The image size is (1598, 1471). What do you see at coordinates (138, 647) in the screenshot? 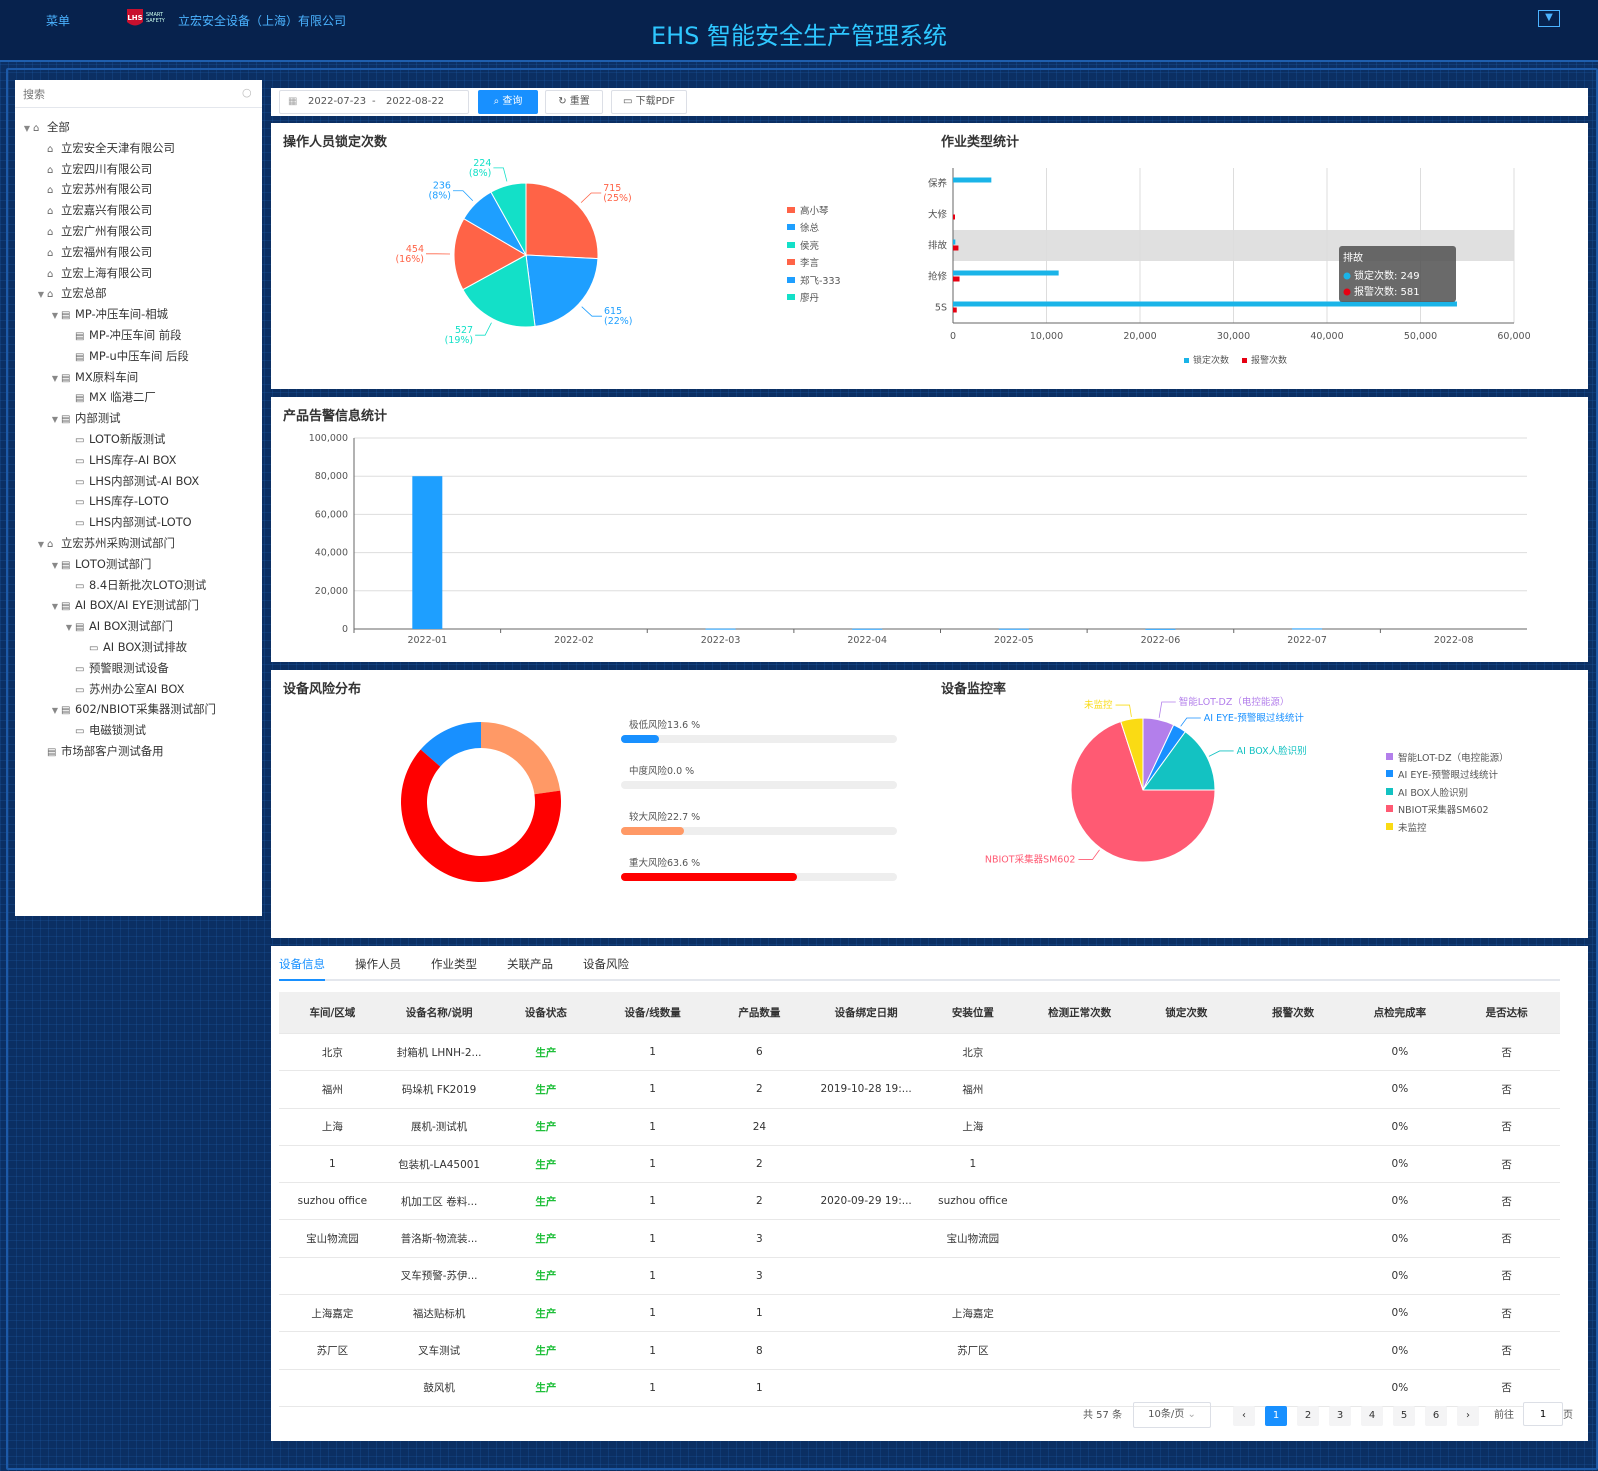
I see `tree-node: ▭ AI BOX测试排故` at bounding box center [138, 647].